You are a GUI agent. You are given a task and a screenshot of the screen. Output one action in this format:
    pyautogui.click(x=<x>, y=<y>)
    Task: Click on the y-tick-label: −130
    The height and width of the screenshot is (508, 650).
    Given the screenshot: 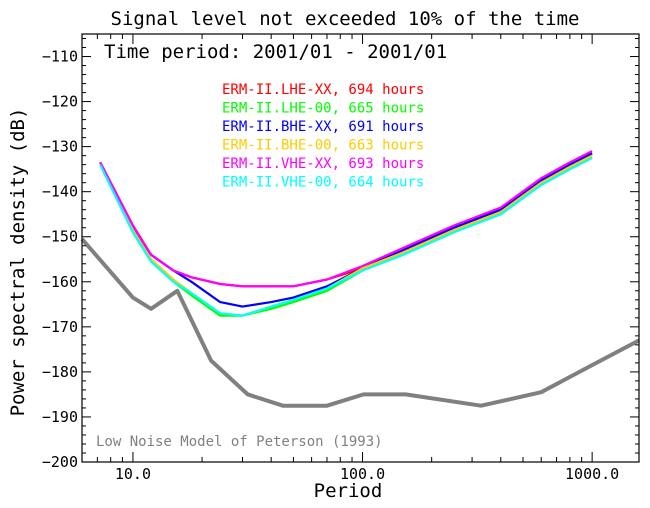 What is the action you would take?
    pyautogui.click(x=60, y=147)
    